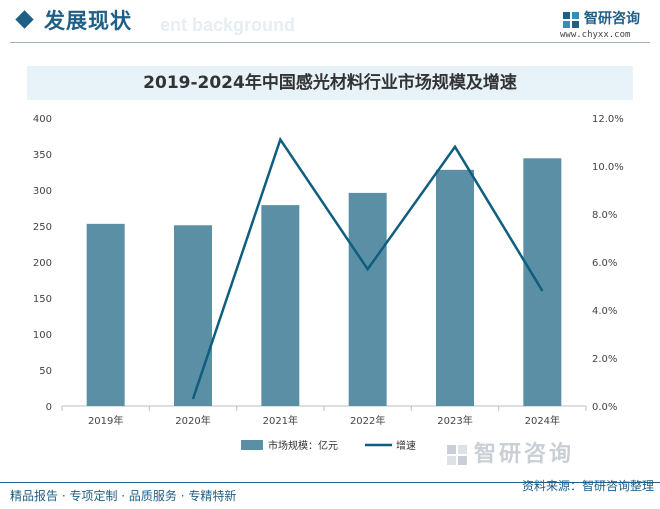 The image size is (660, 509). What do you see at coordinates (42, 119) in the screenshot?
I see `y-left-tick-label: 400` at bounding box center [42, 119].